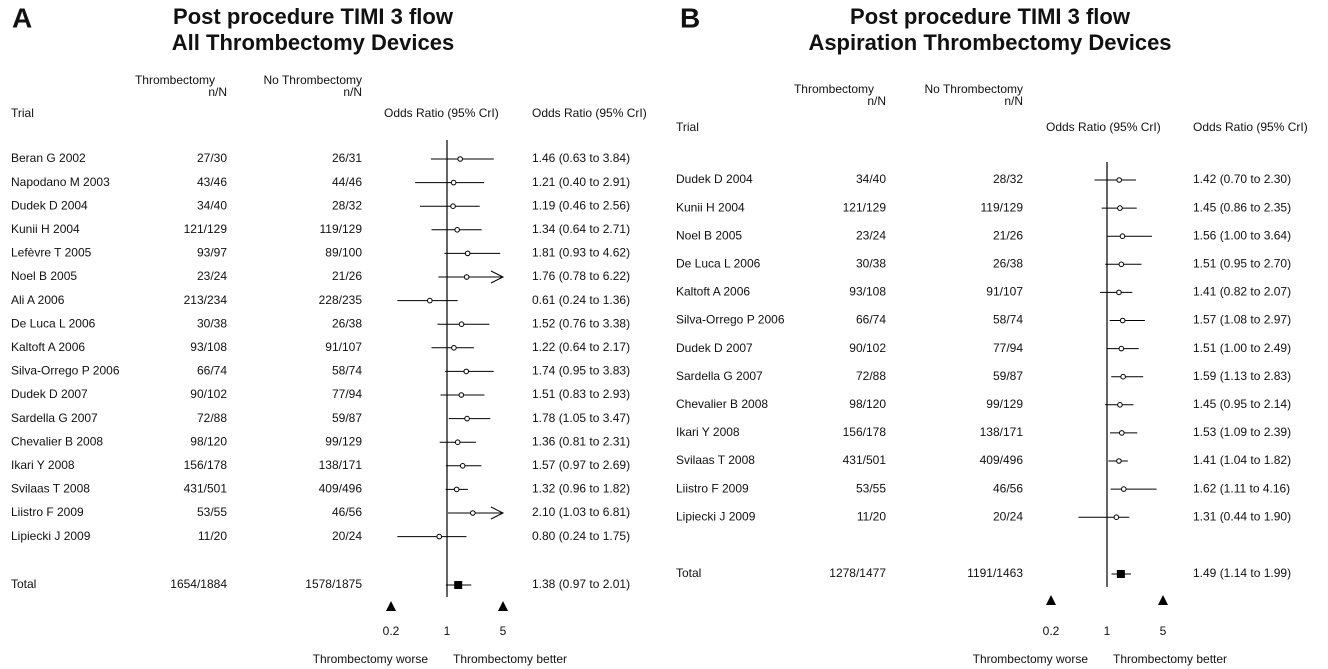  What do you see at coordinates (974, 89) in the screenshot?
I see `column-header: No Thrombectomy` at bounding box center [974, 89].